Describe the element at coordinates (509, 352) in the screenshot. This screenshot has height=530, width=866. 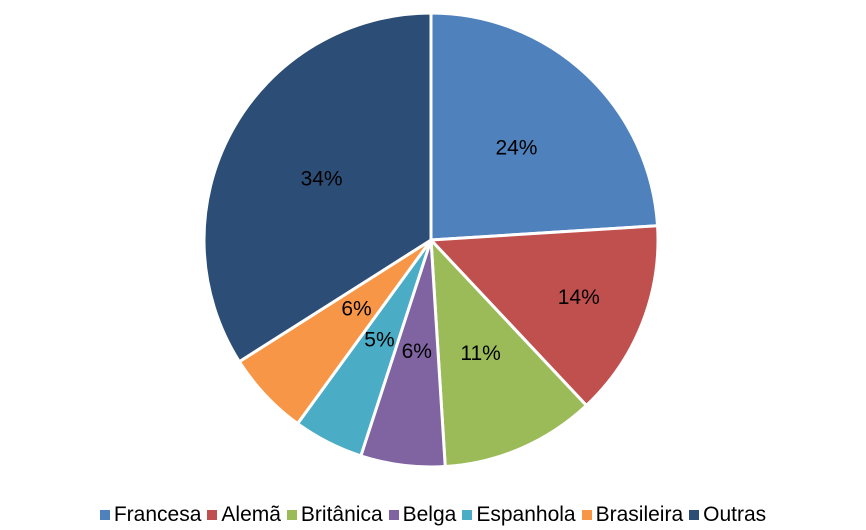
I see `pie-slice-britanica` at that location.